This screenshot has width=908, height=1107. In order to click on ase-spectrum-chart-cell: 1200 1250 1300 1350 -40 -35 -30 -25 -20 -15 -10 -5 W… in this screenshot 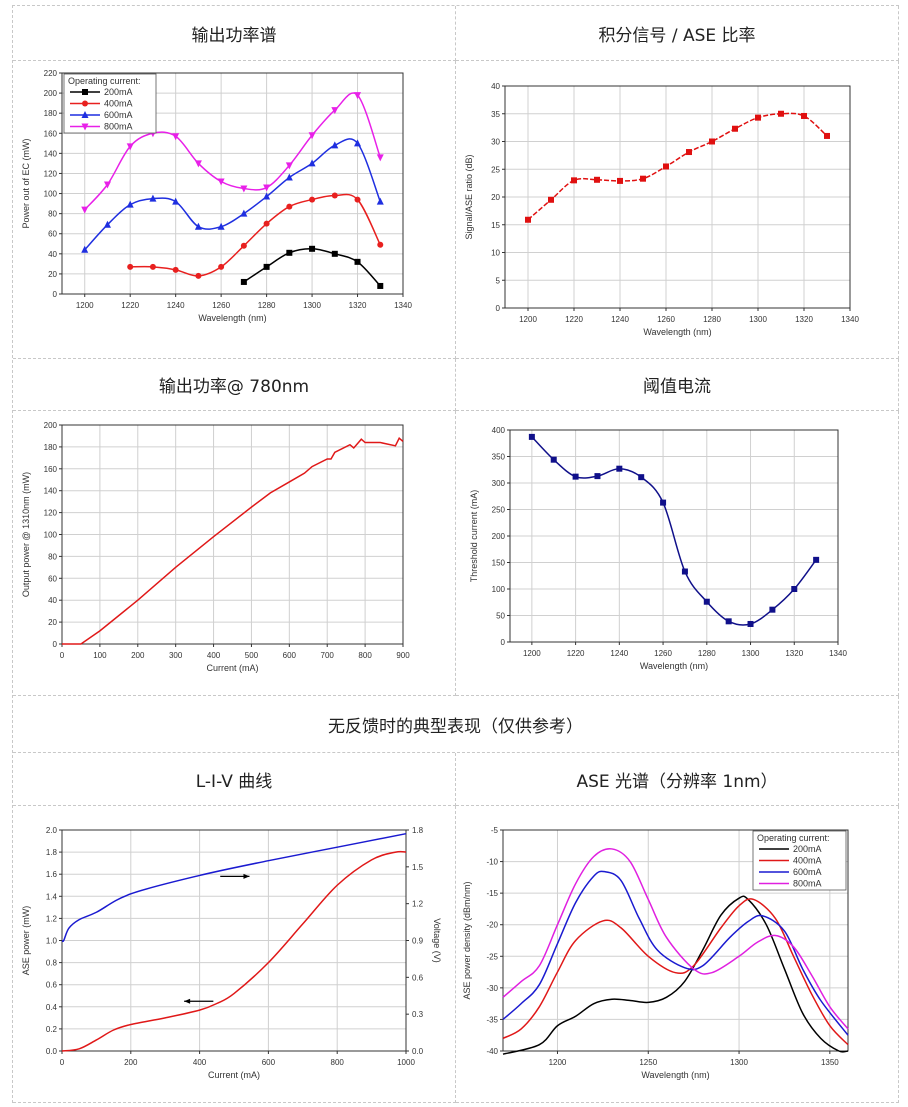, I will do `click(677, 954)`.